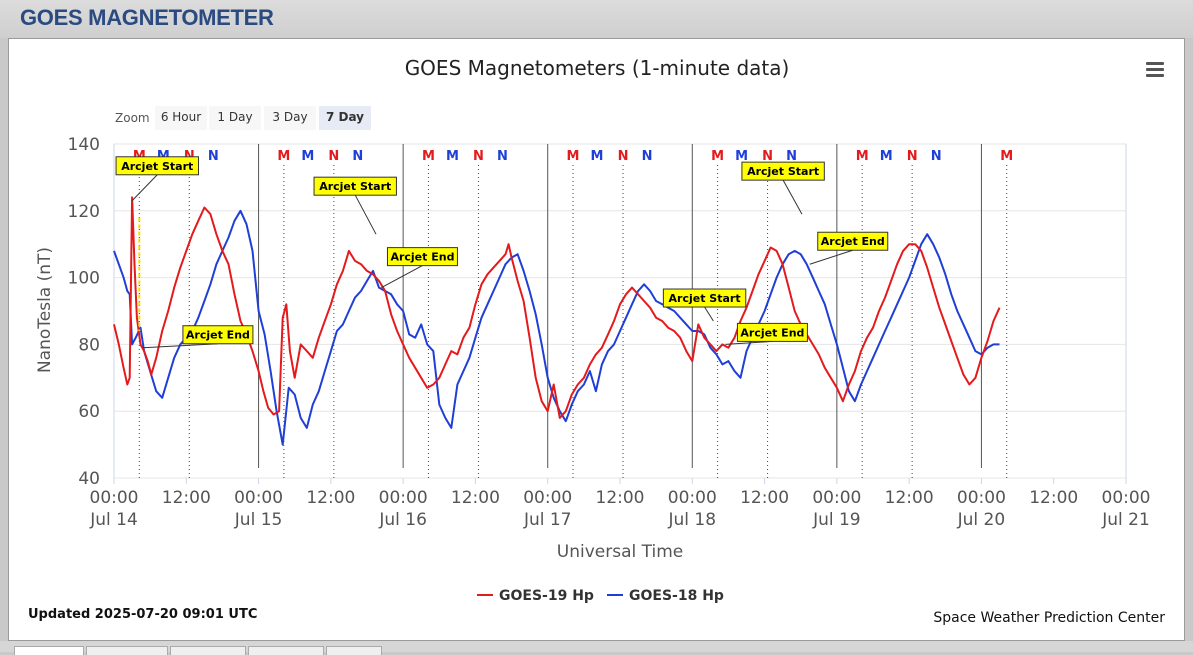 The height and width of the screenshot is (655, 1193). I want to click on zoom-button-label: 7 Day, so click(345, 117).